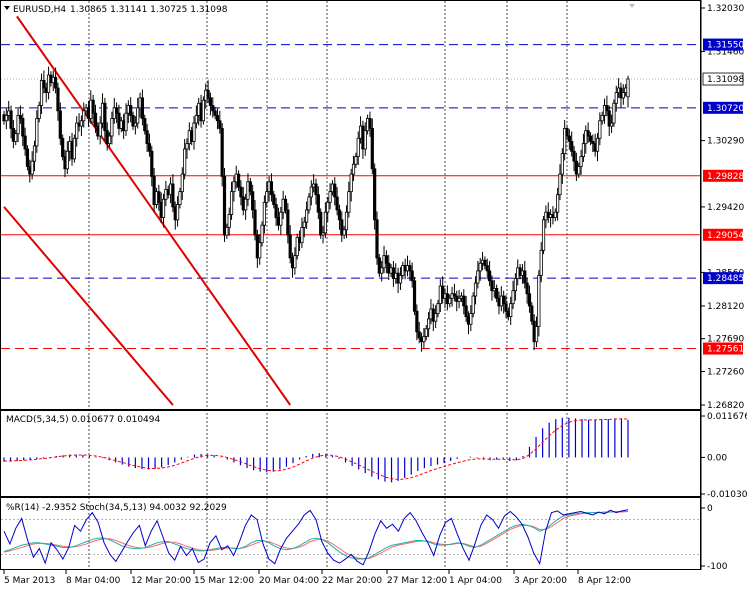 Image resolution: width=747 pixels, height=593 pixels. What do you see at coordinates (7, 8) in the screenshot?
I see `dropdown-triangle-icon` at bounding box center [7, 8].